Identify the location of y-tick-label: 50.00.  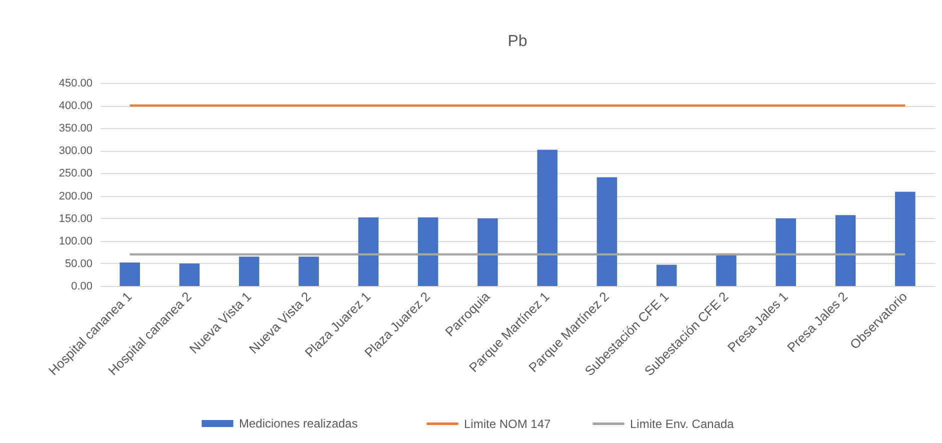
(78, 264).